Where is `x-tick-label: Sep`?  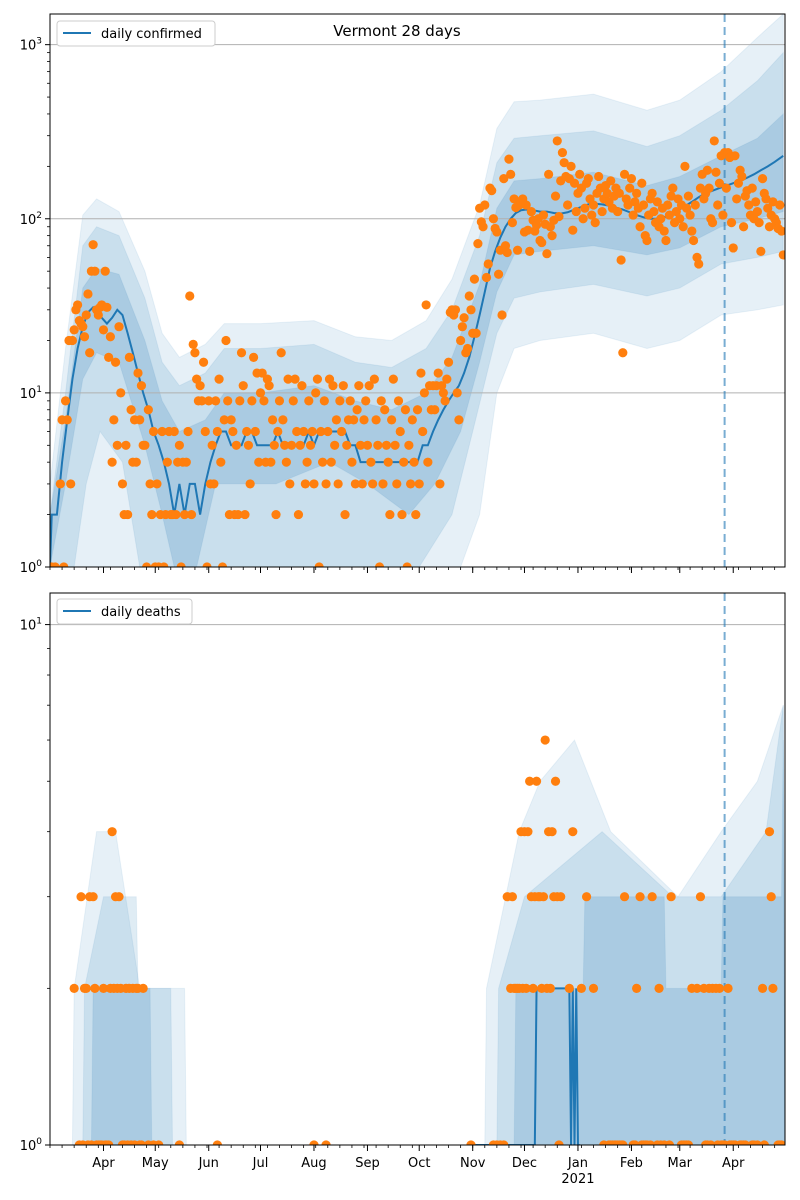
x-tick-label: Sep is located at coordinates (367, 1163).